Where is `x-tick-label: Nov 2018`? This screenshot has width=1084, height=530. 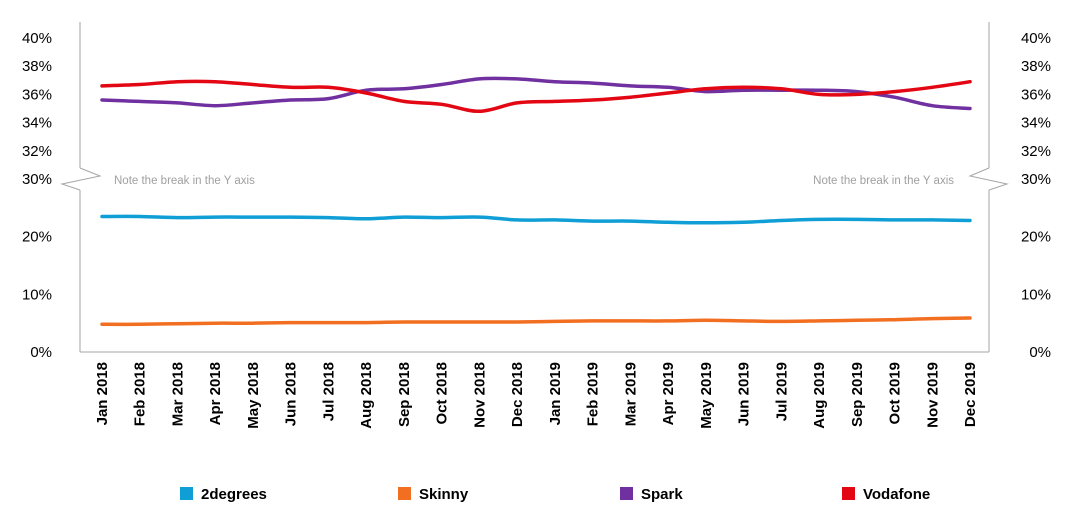
x-tick-label: Nov 2018 is located at coordinates (479, 395).